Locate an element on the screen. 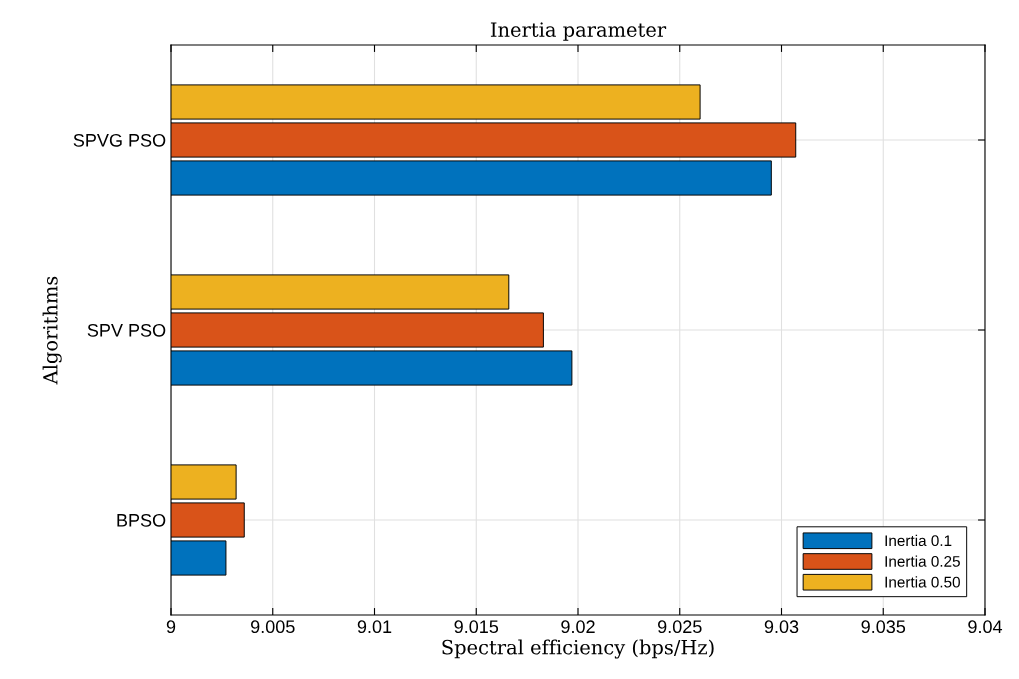  x-tick-label: 9 is located at coordinates (171, 627).